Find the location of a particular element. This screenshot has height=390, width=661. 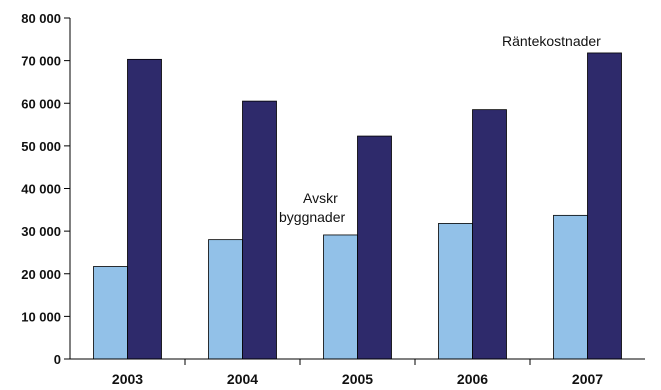

y-tick-label: 70 000 is located at coordinates (41, 61).